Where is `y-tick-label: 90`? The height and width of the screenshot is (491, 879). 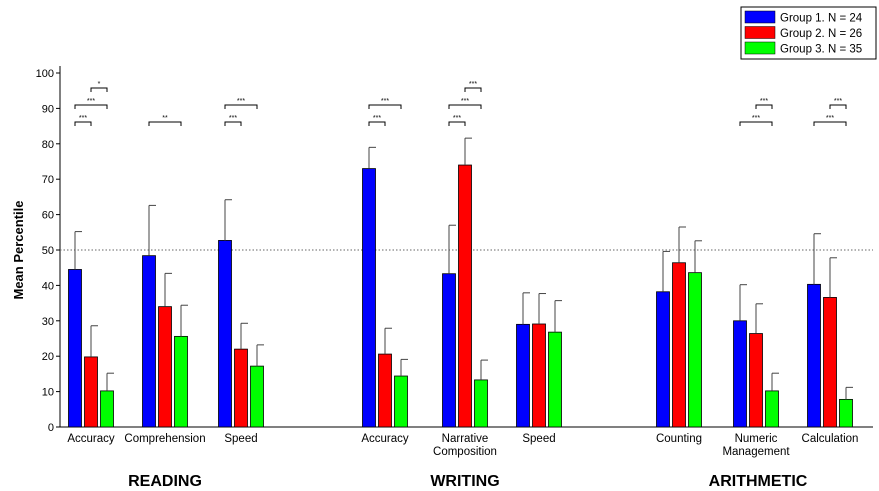
y-tick-label: 90 is located at coordinates (48, 109).